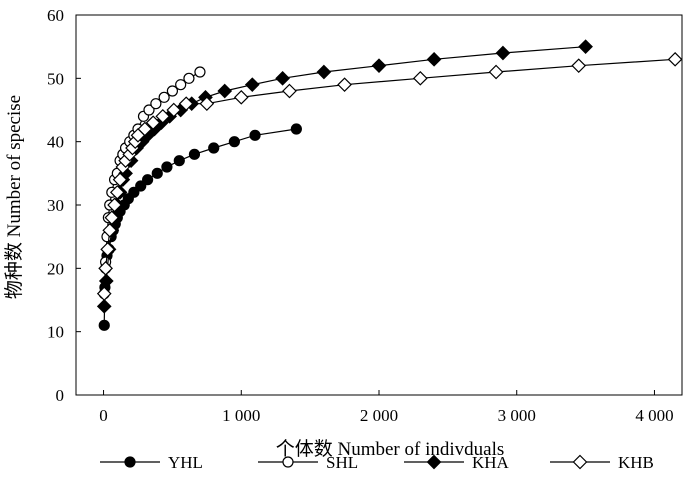 The image size is (700, 504). What do you see at coordinates (14, 197) in the screenshot?
I see `y-axis-title: 物种数 Number of specise` at bounding box center [14, 197].